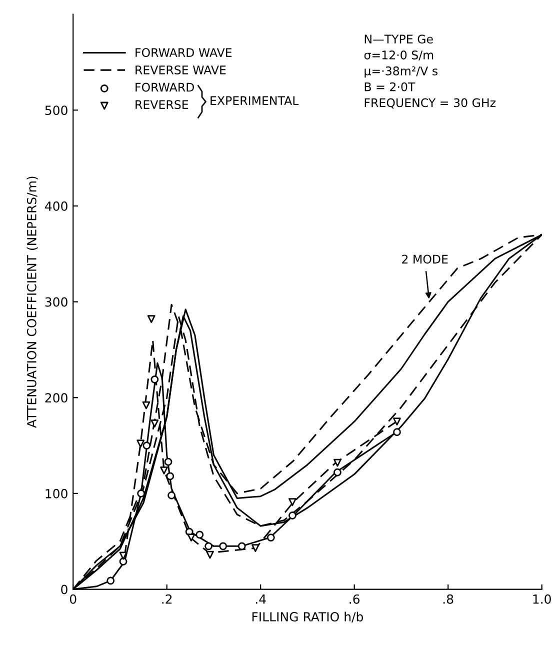 The height and width of the screenshot is (649, 558). Describe the element at coordinates (162, 105) in the screenshot. I see `legend-label: REVERSE` at that location.